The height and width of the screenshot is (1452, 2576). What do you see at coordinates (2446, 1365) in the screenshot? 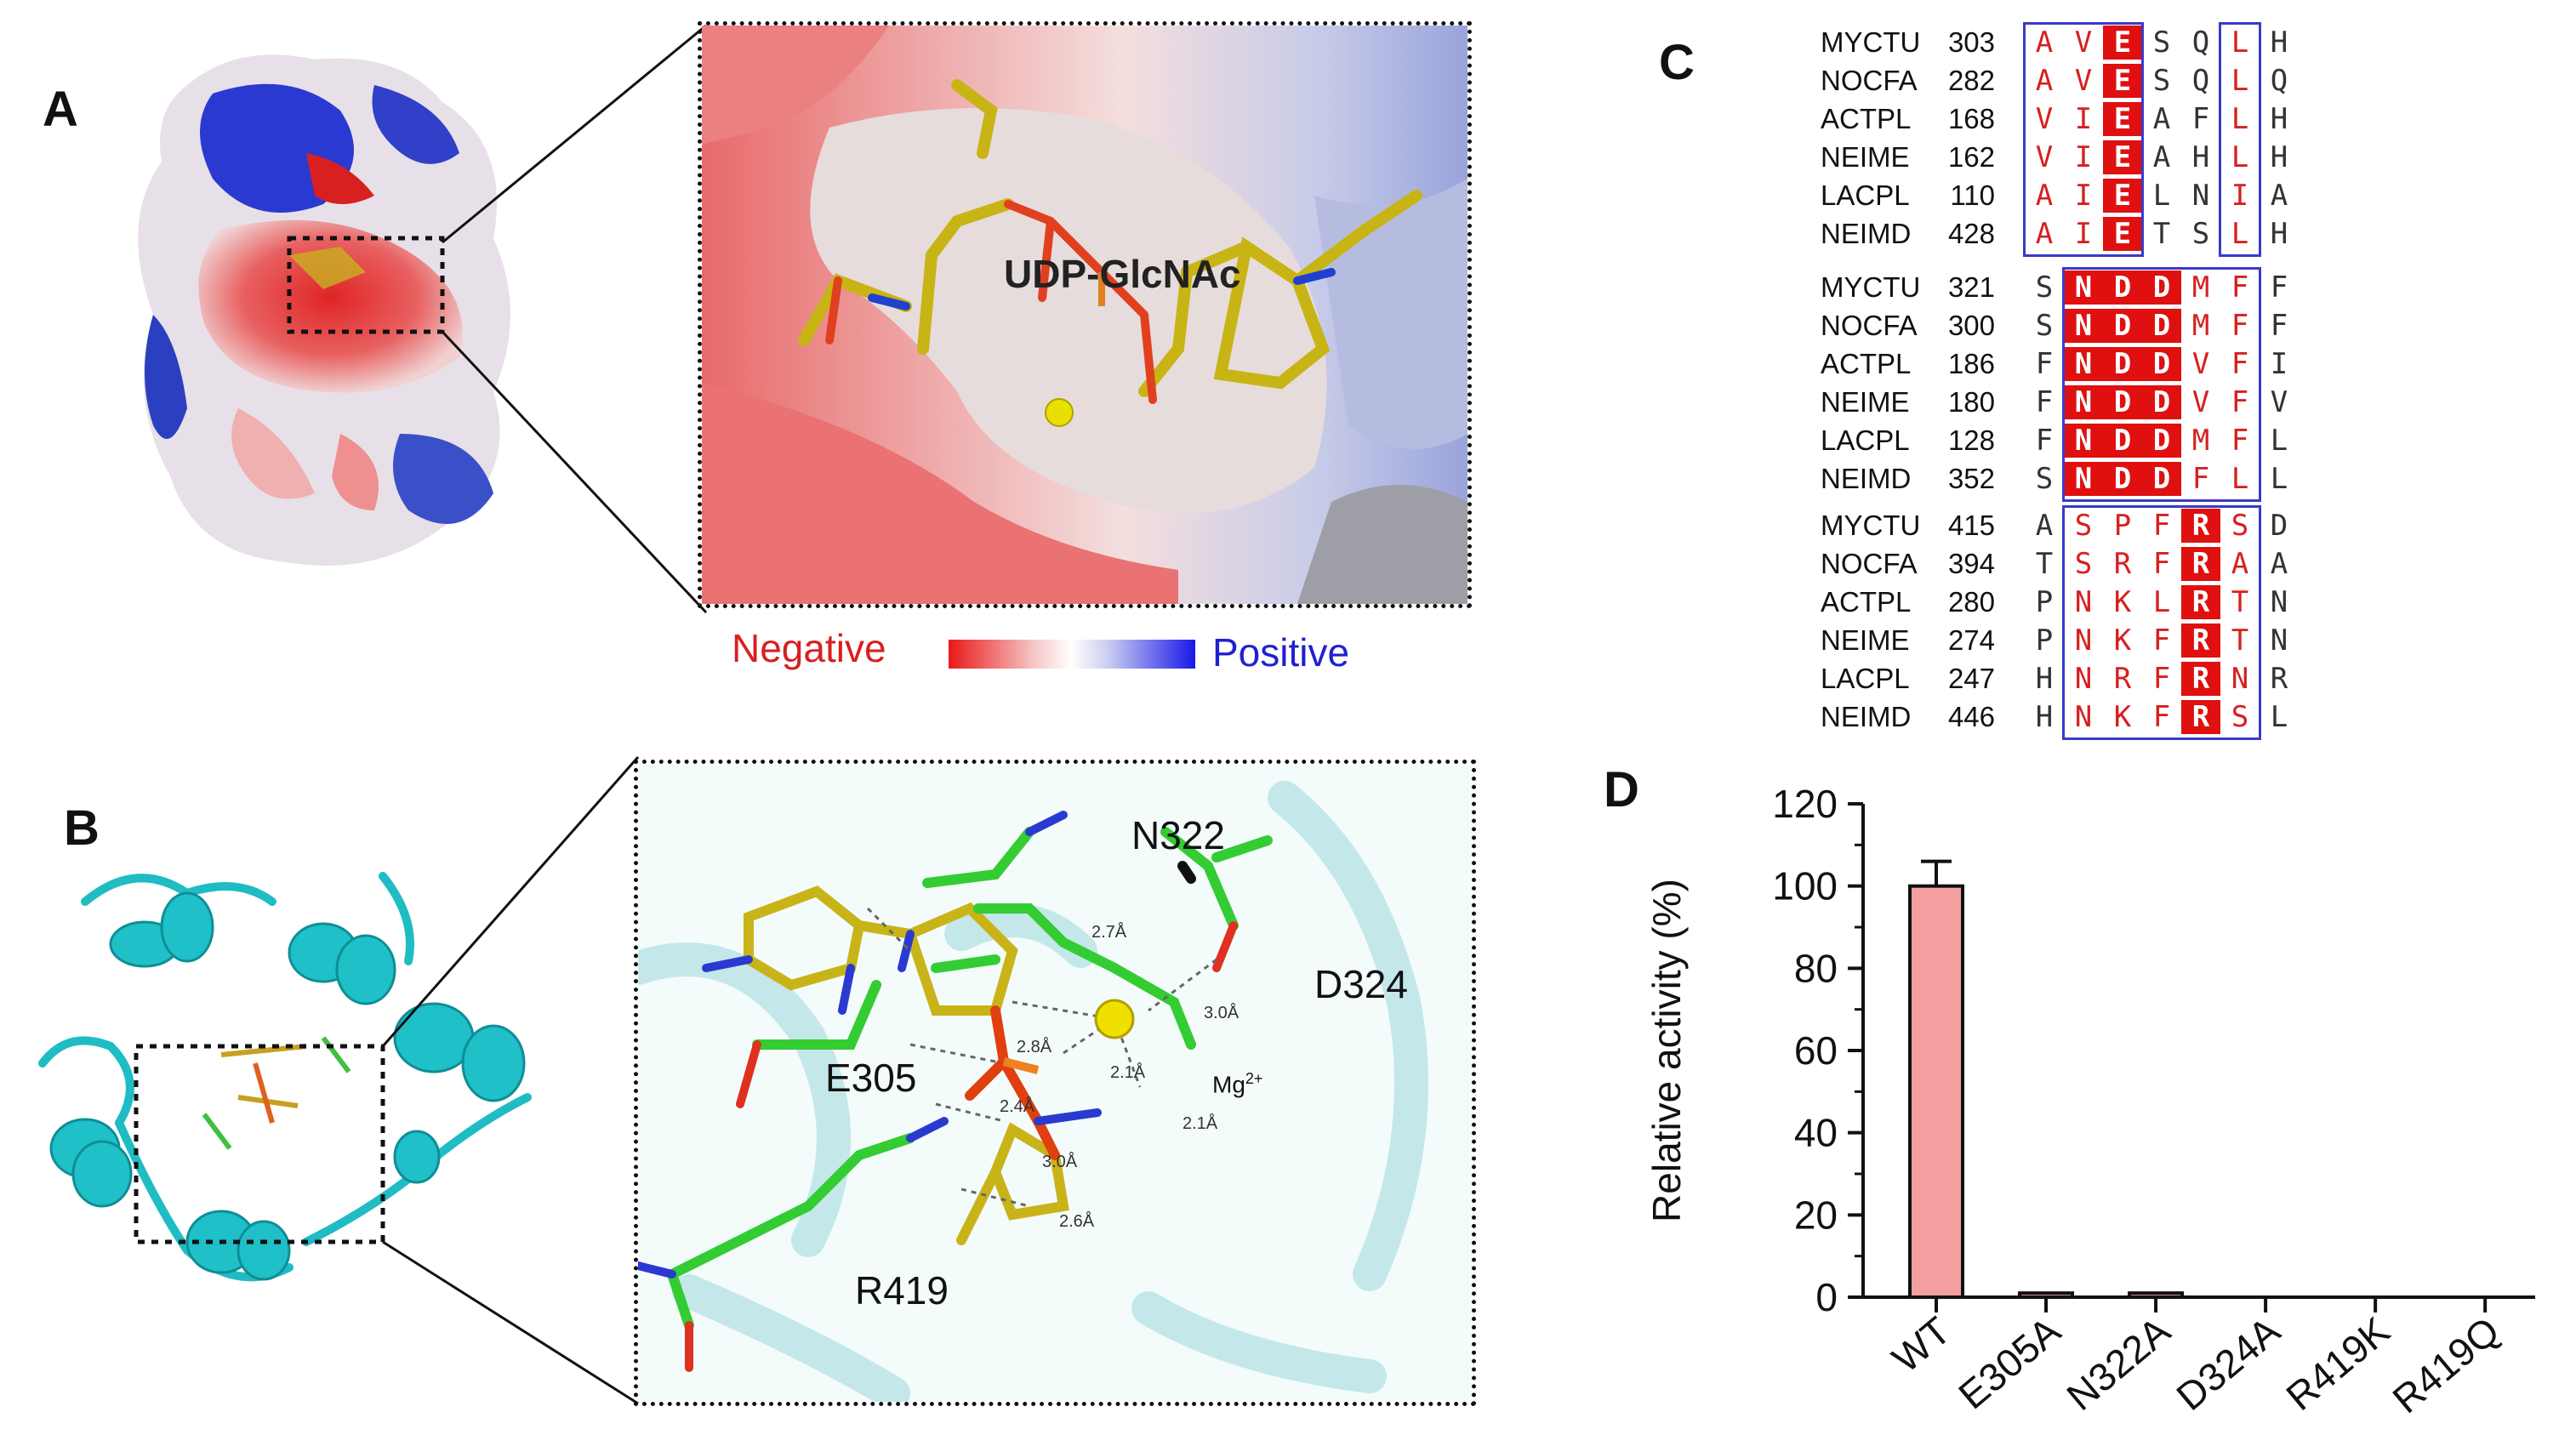
I see `x-tick-label: R419Q` at bounding box center [2446, 1365].